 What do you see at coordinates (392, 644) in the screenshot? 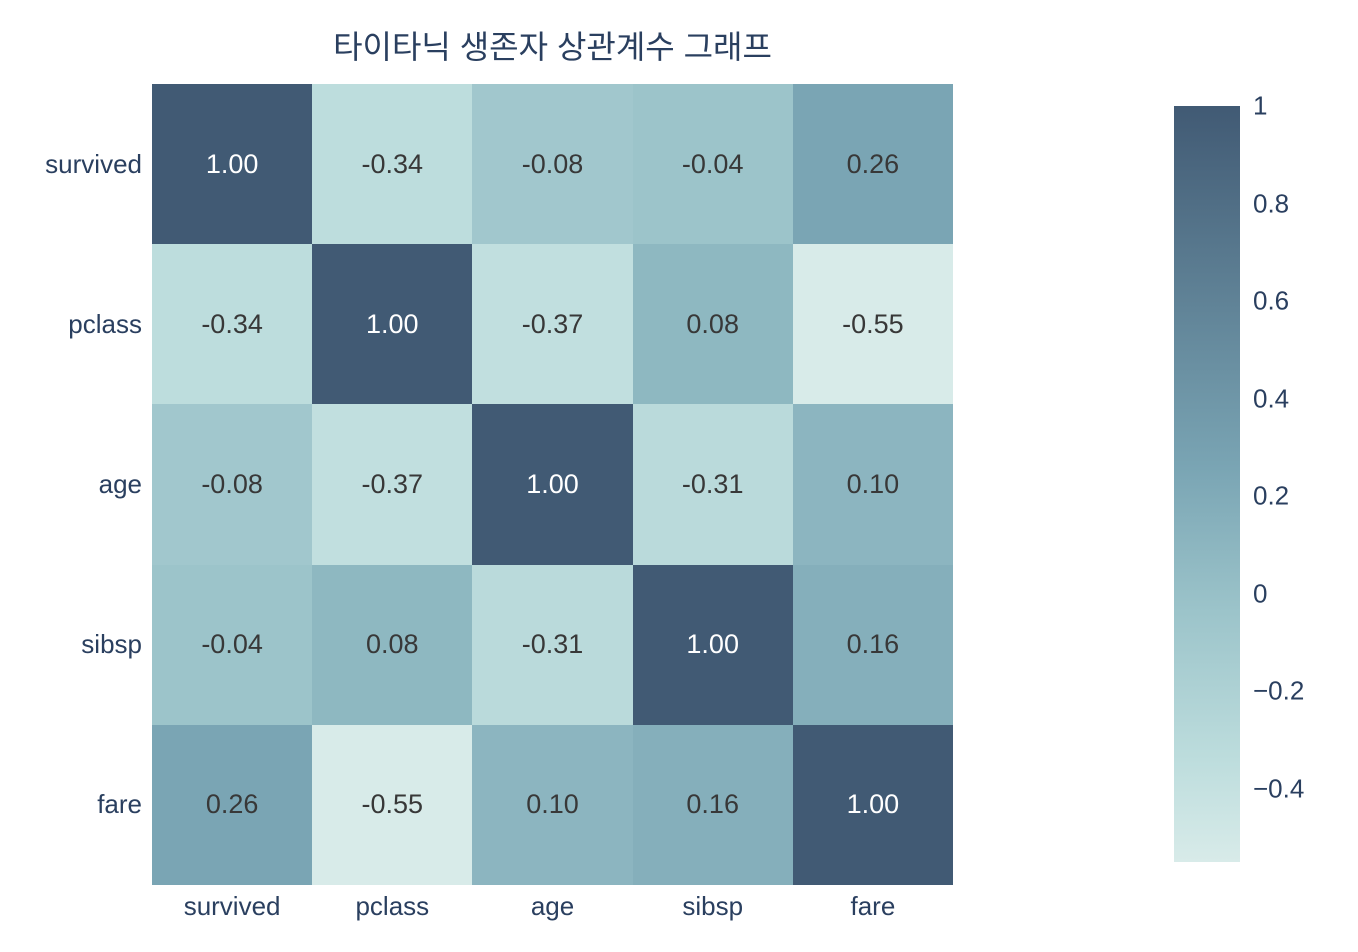
I see `heatmap-cell-sibsp-pclass: 0.08` at bounding box center [392, 644].